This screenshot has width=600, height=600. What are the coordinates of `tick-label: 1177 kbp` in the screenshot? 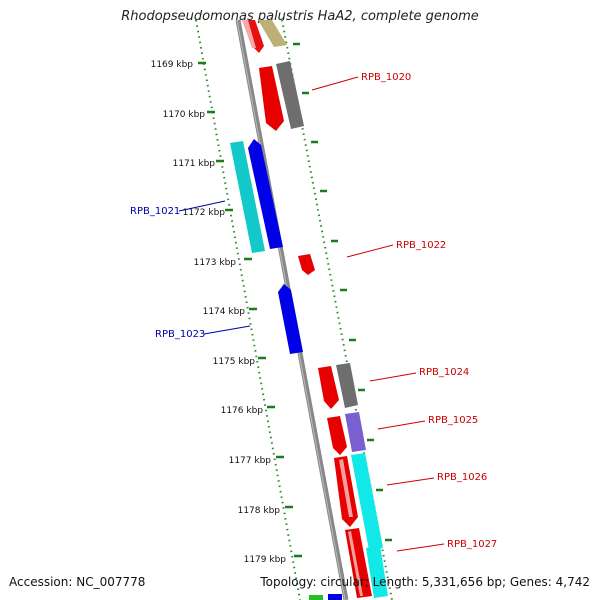 It's located at (250, 461).